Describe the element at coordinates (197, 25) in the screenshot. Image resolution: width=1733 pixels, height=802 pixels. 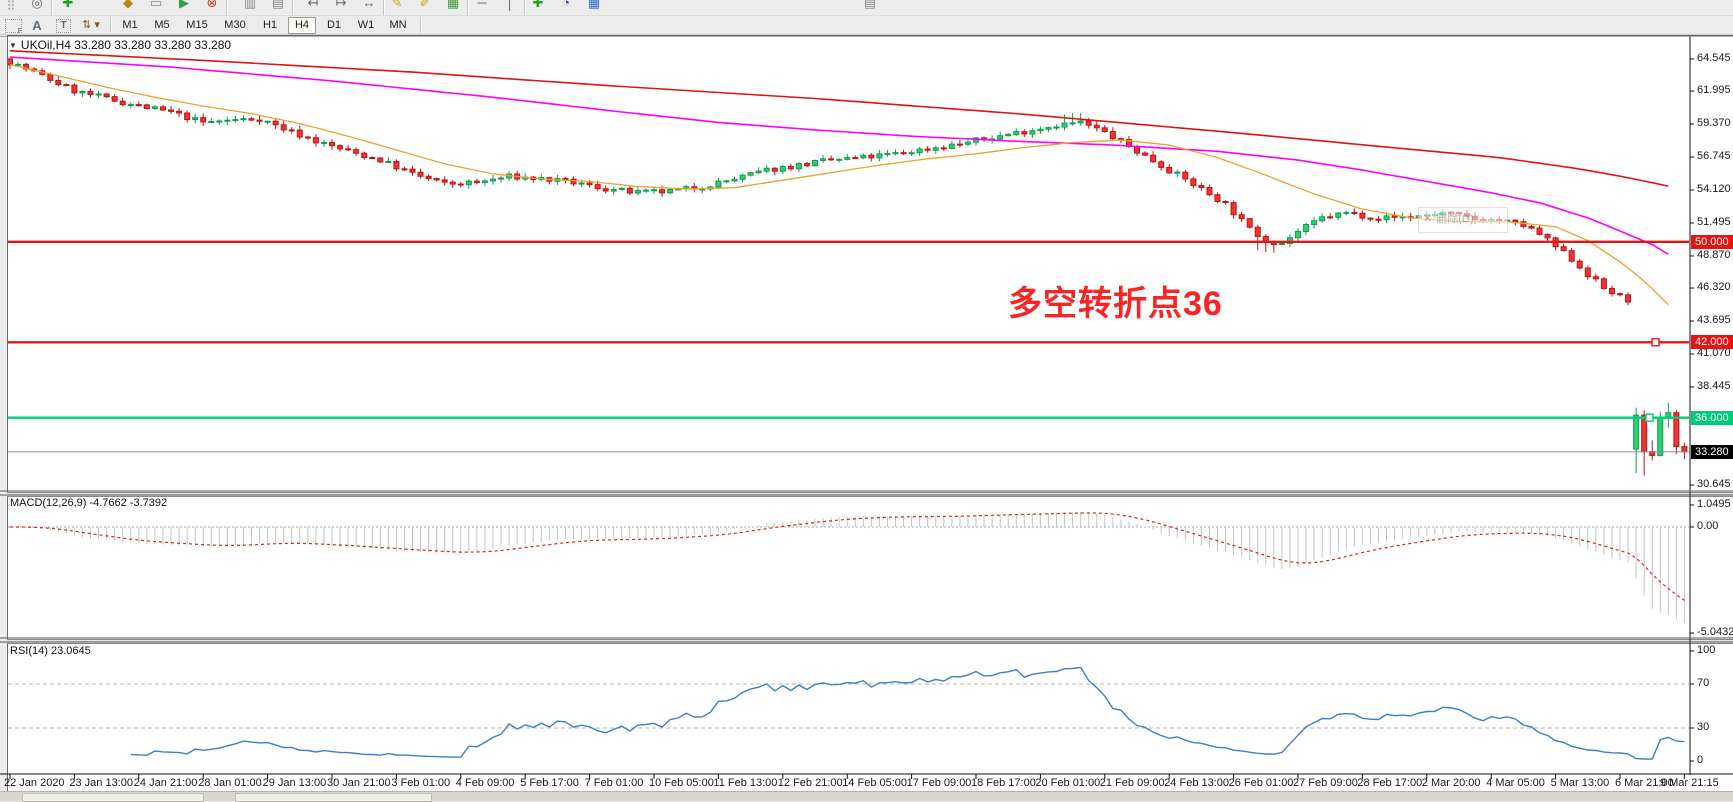
I see `timeframe-button-m15: M15` at that location.